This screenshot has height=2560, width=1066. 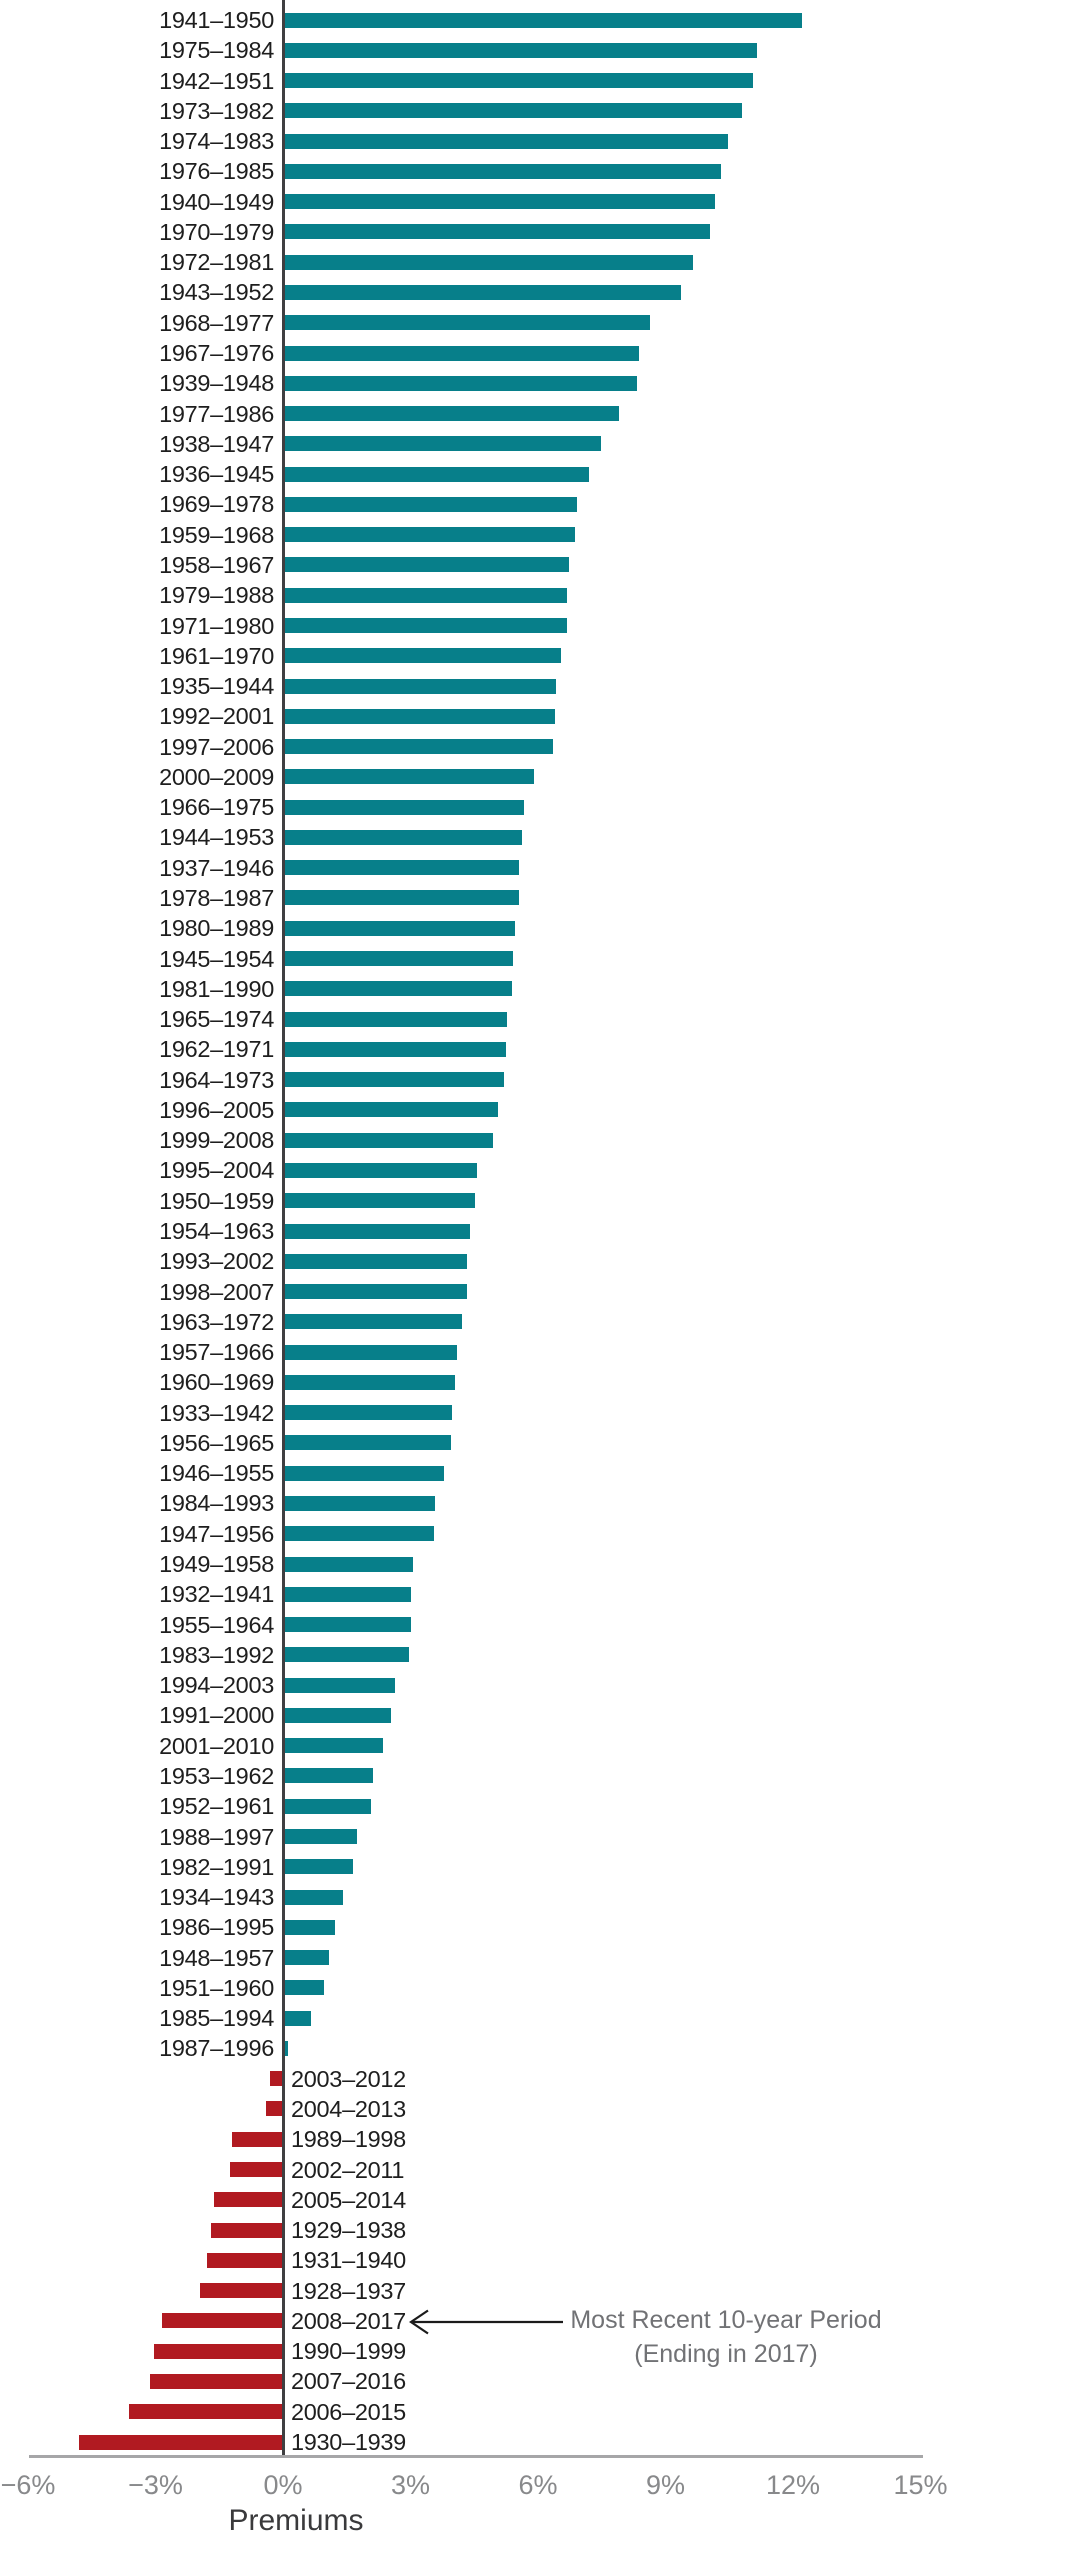 I want to click on bar-label: 1969–1978, so click(x=216, y=504).